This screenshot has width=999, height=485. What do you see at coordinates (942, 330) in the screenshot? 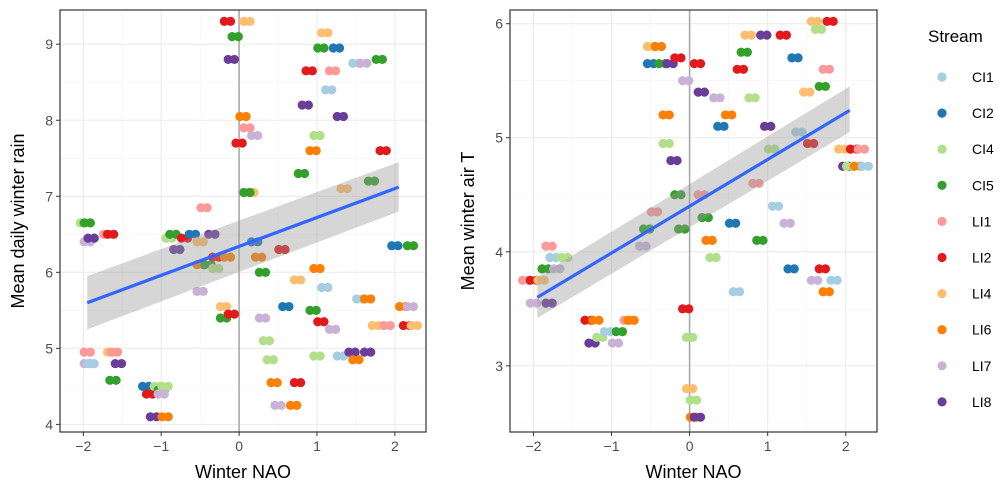
I see `legend-key-LI6` at bounding box center [942, 330].